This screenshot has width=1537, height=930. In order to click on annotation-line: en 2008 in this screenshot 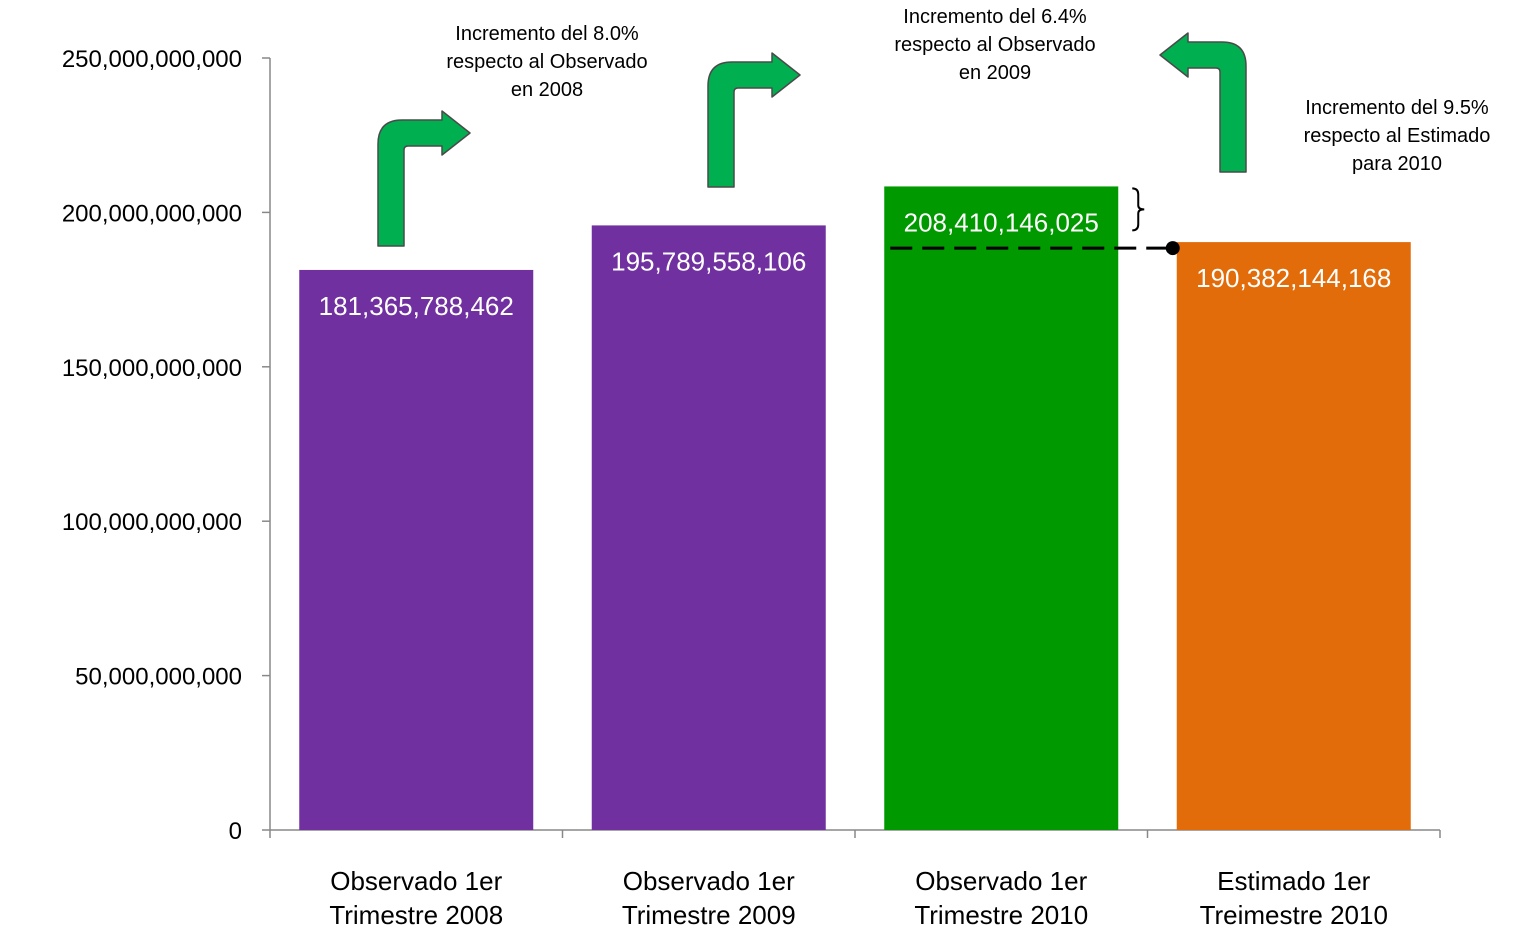, I will do `click(547, 90)`.